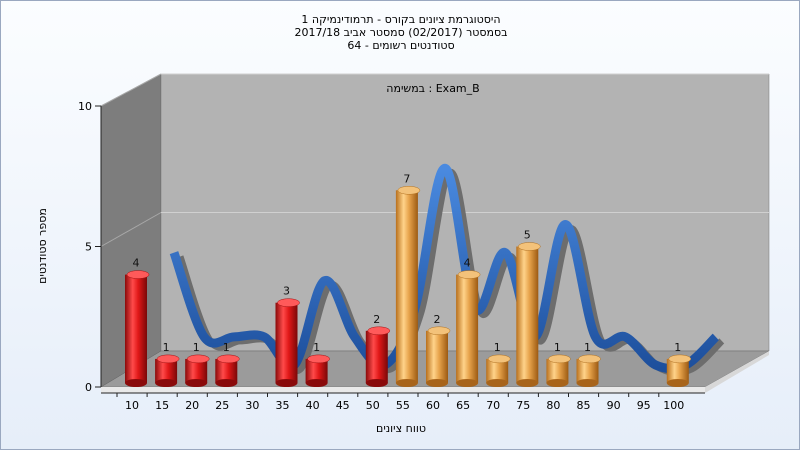 Image resolution: width=800 pixels, height=451 pixels. Describe the element at coordinates (343, 405) in the screenshot. I see `x-tick-label: 45` at that location.